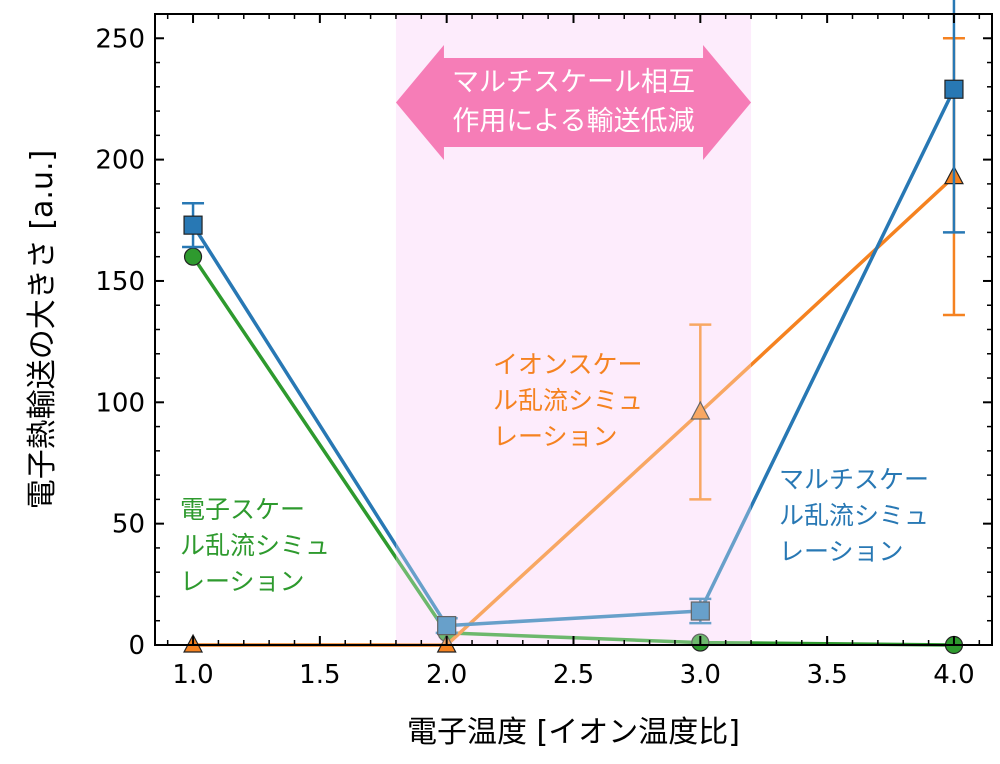 The image size is (1000, 764). Describe the element at coordinates (255, 545) in the screenshot. I see `series-label-electron: ル乱流シミュ` at that location.